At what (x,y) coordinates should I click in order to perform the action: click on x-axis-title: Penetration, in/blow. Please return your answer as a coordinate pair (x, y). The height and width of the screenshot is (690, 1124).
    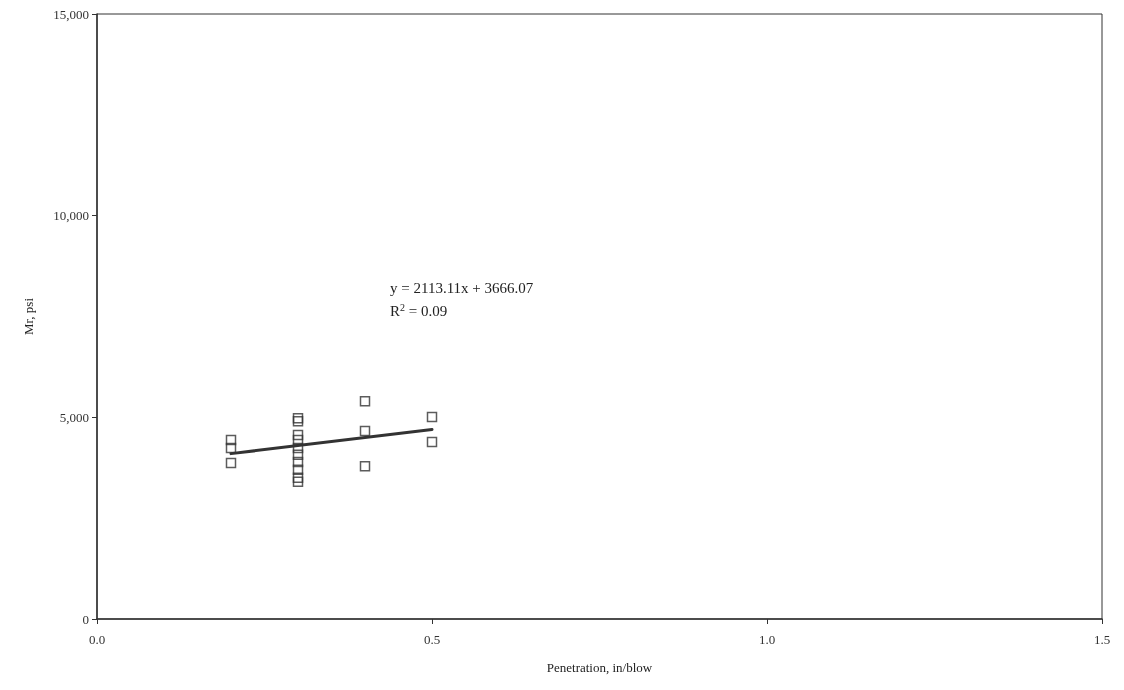
    Looking at the image, I should click on (599, 667).